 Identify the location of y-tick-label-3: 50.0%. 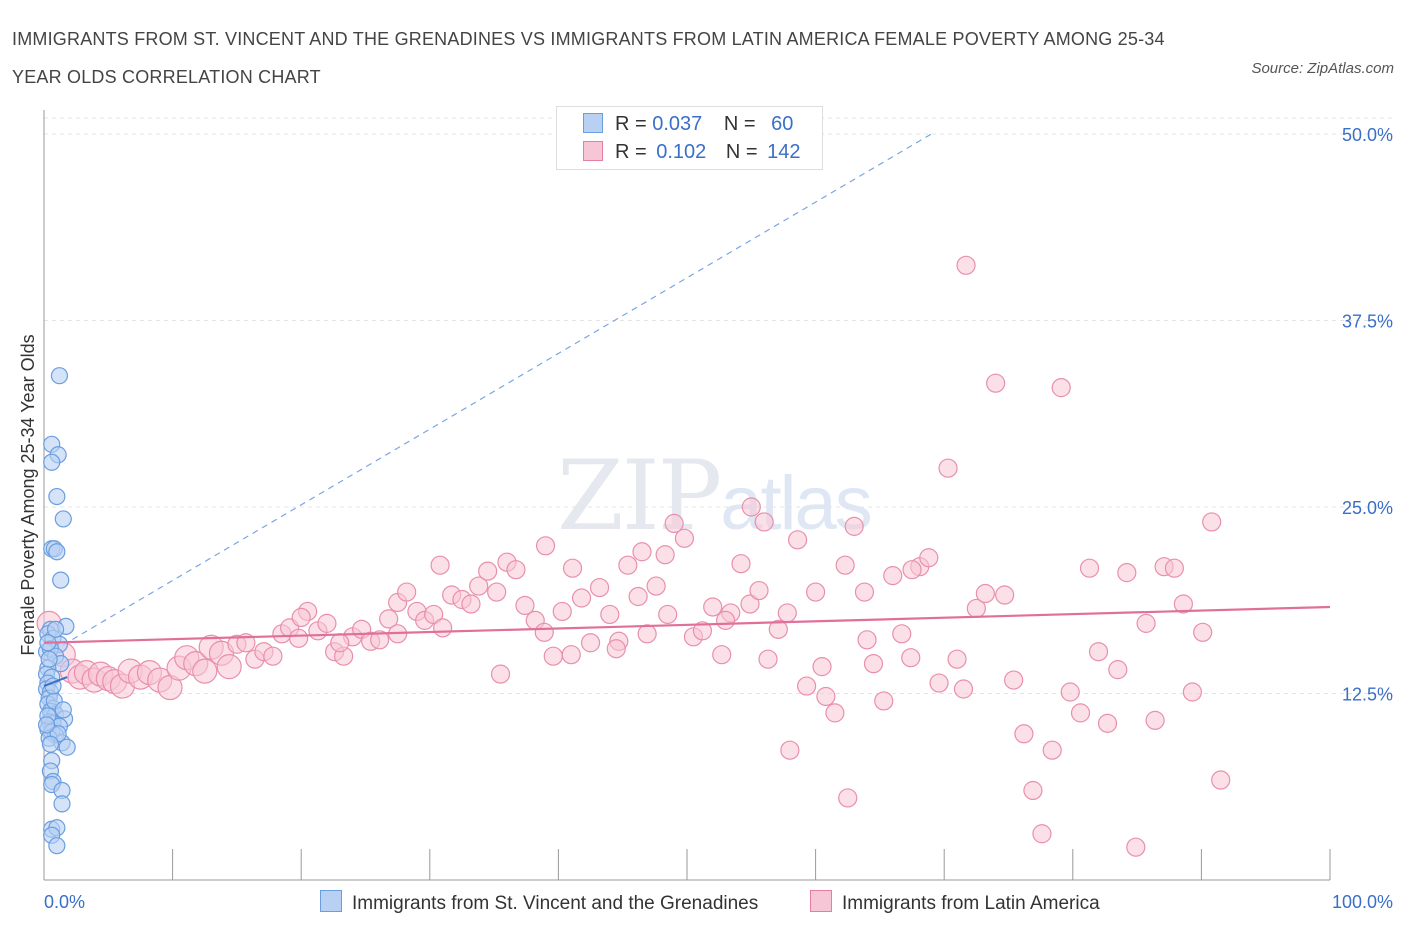
(1367, 135).